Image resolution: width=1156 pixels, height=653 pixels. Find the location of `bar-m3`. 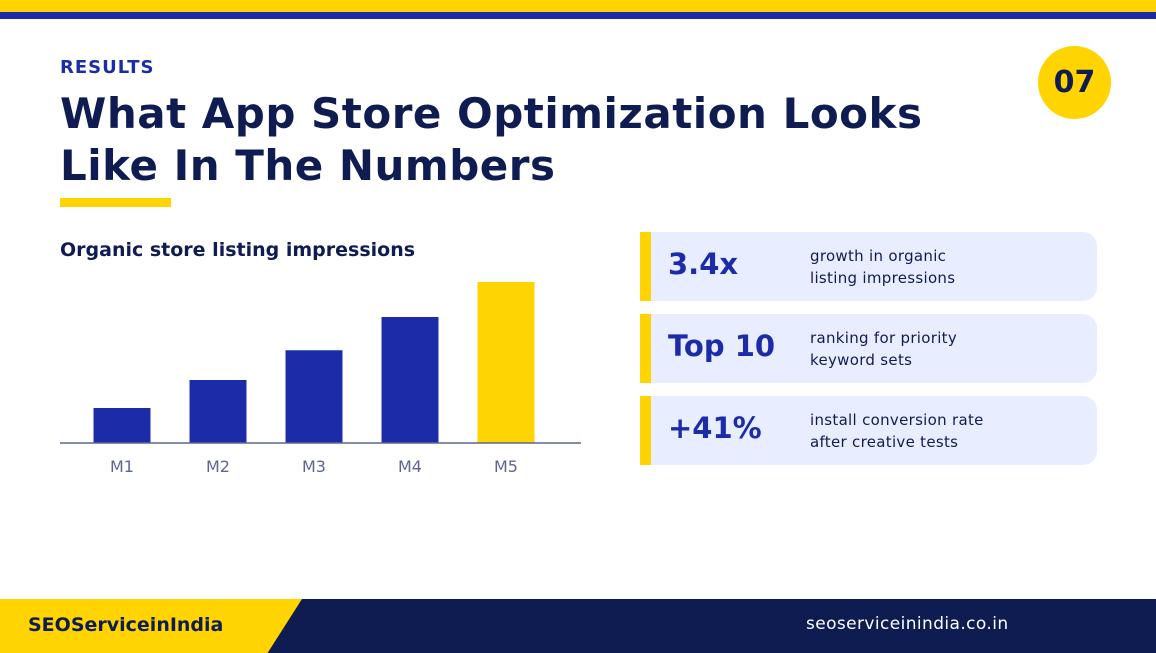

bar-m3 is located at coordinates (314, 396).